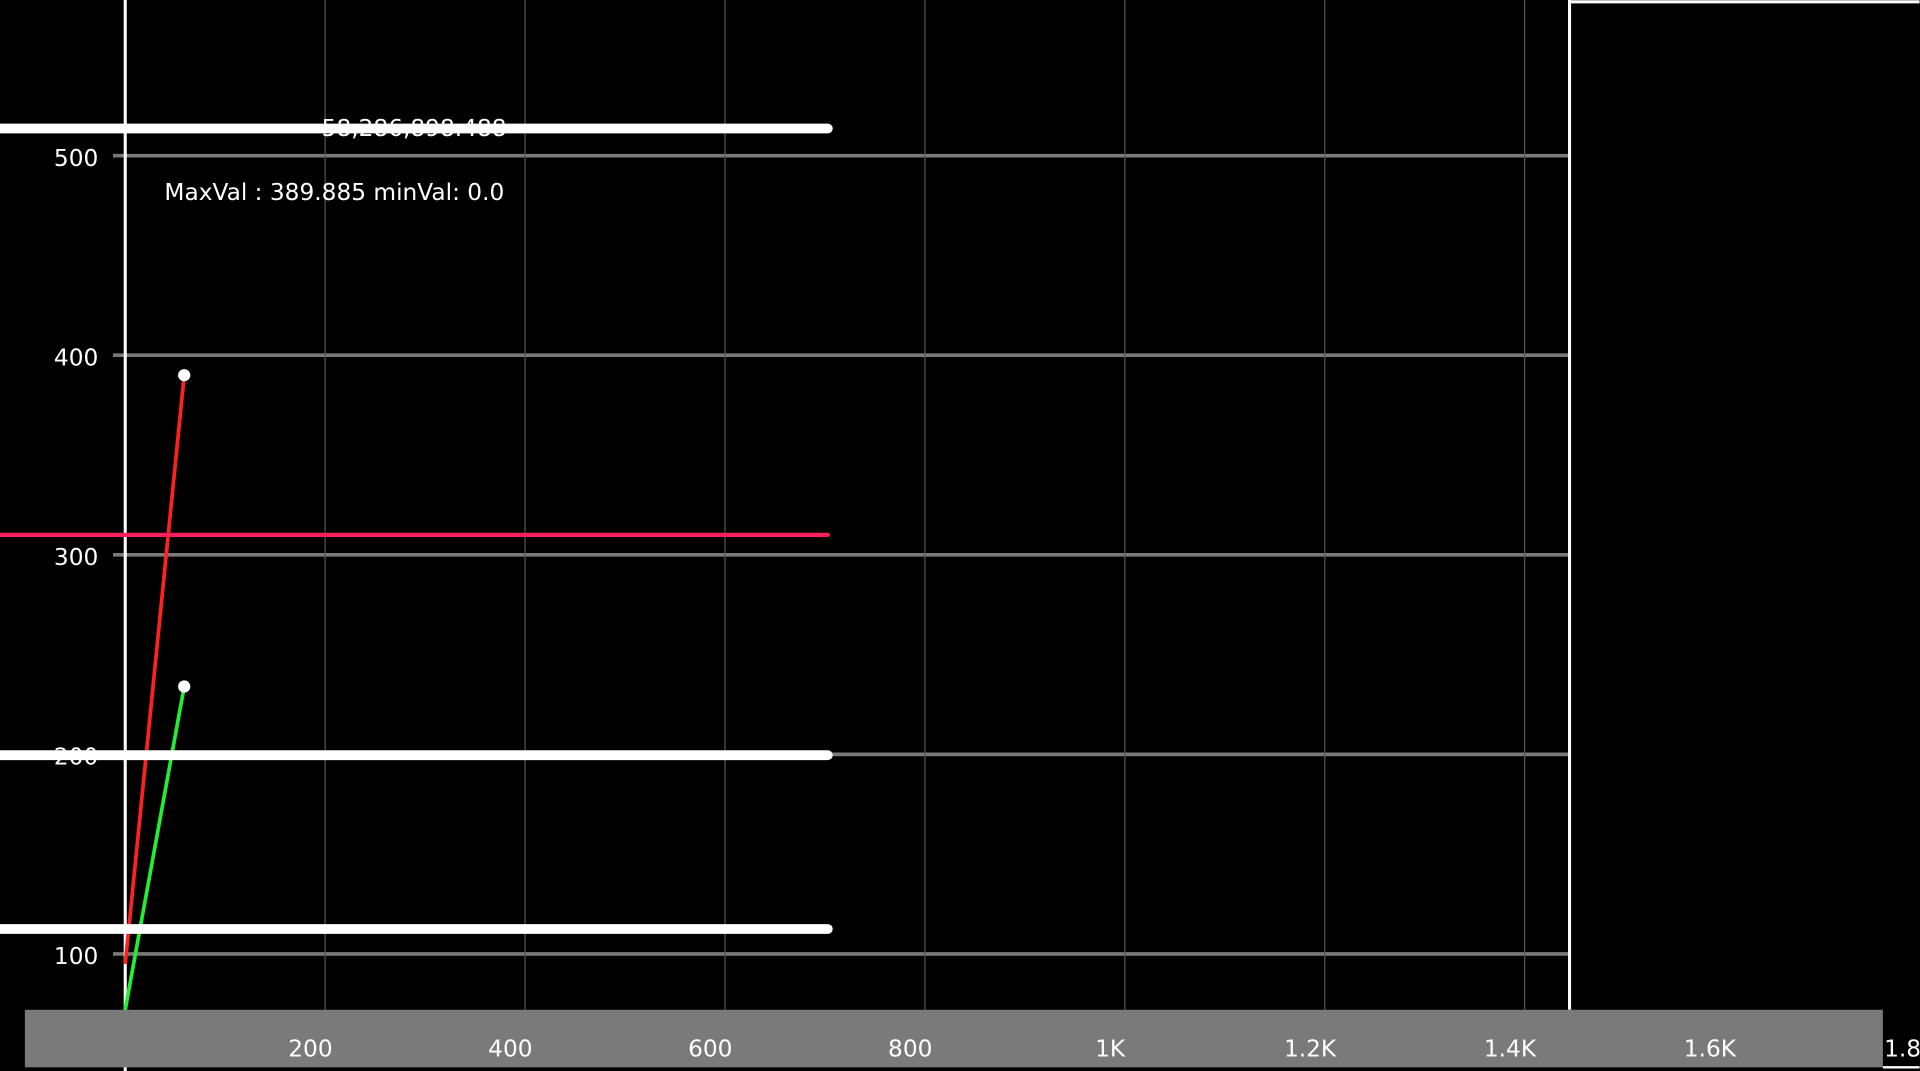  I want to click on x-tick-label: 1.2K, so click(1310, 1049).